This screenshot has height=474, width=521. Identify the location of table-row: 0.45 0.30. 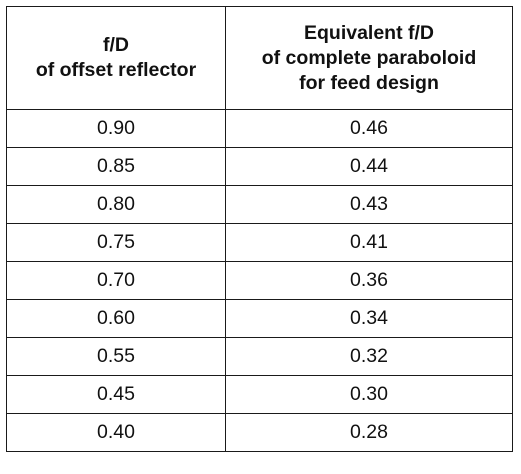
(259, 394).